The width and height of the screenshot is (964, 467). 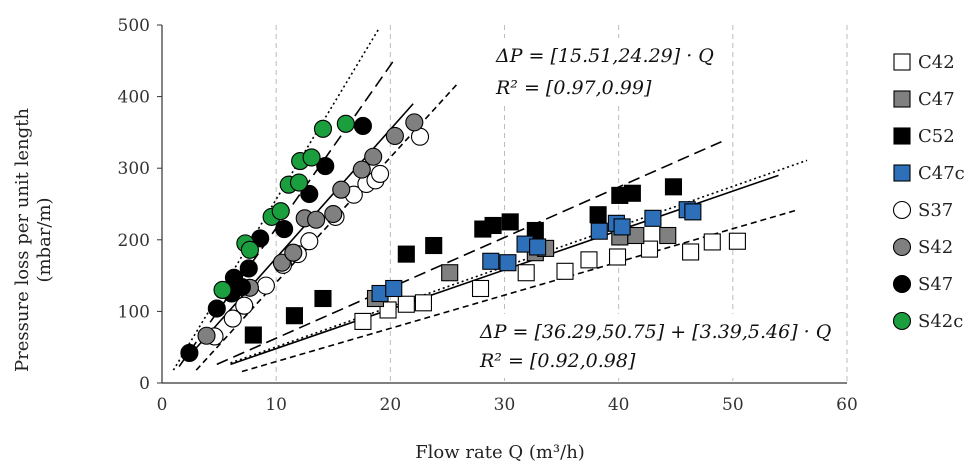 What do you see at coordinates (847, 405) in the screenshot?
I see `x-tick-label-60: 60` at bounding box center [847, 405].